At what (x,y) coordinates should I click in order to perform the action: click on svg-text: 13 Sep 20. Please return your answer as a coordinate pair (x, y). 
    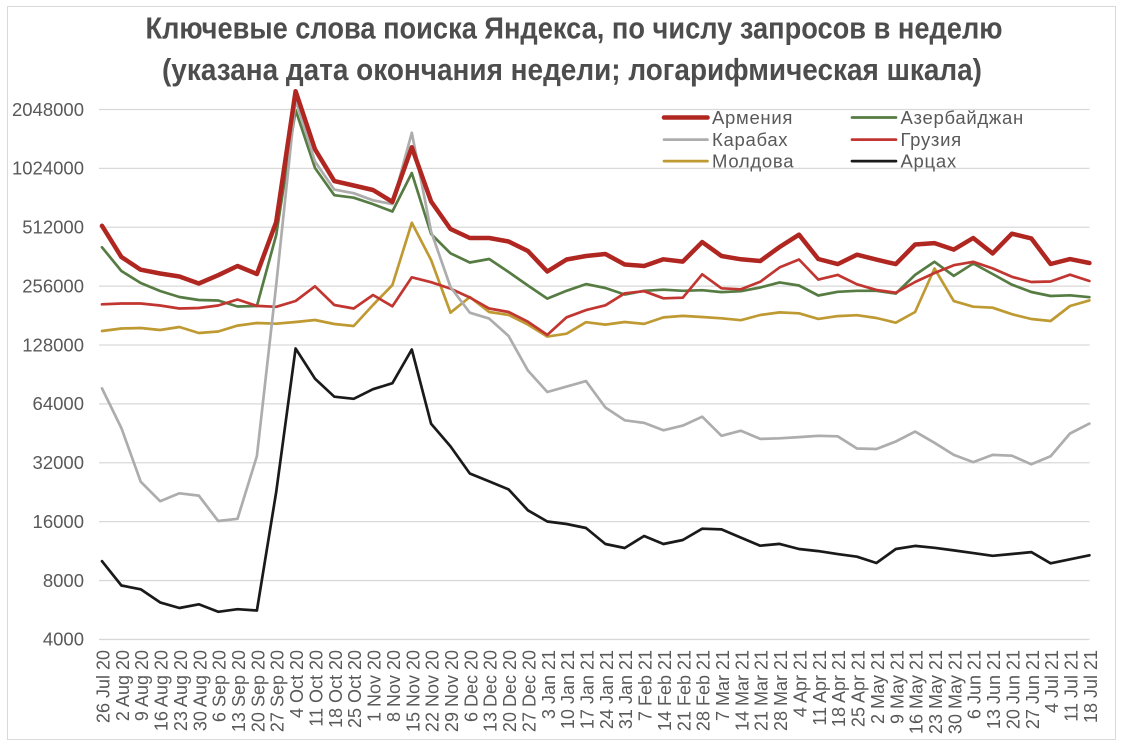
    Looking at the image, I should click on (239, 691).